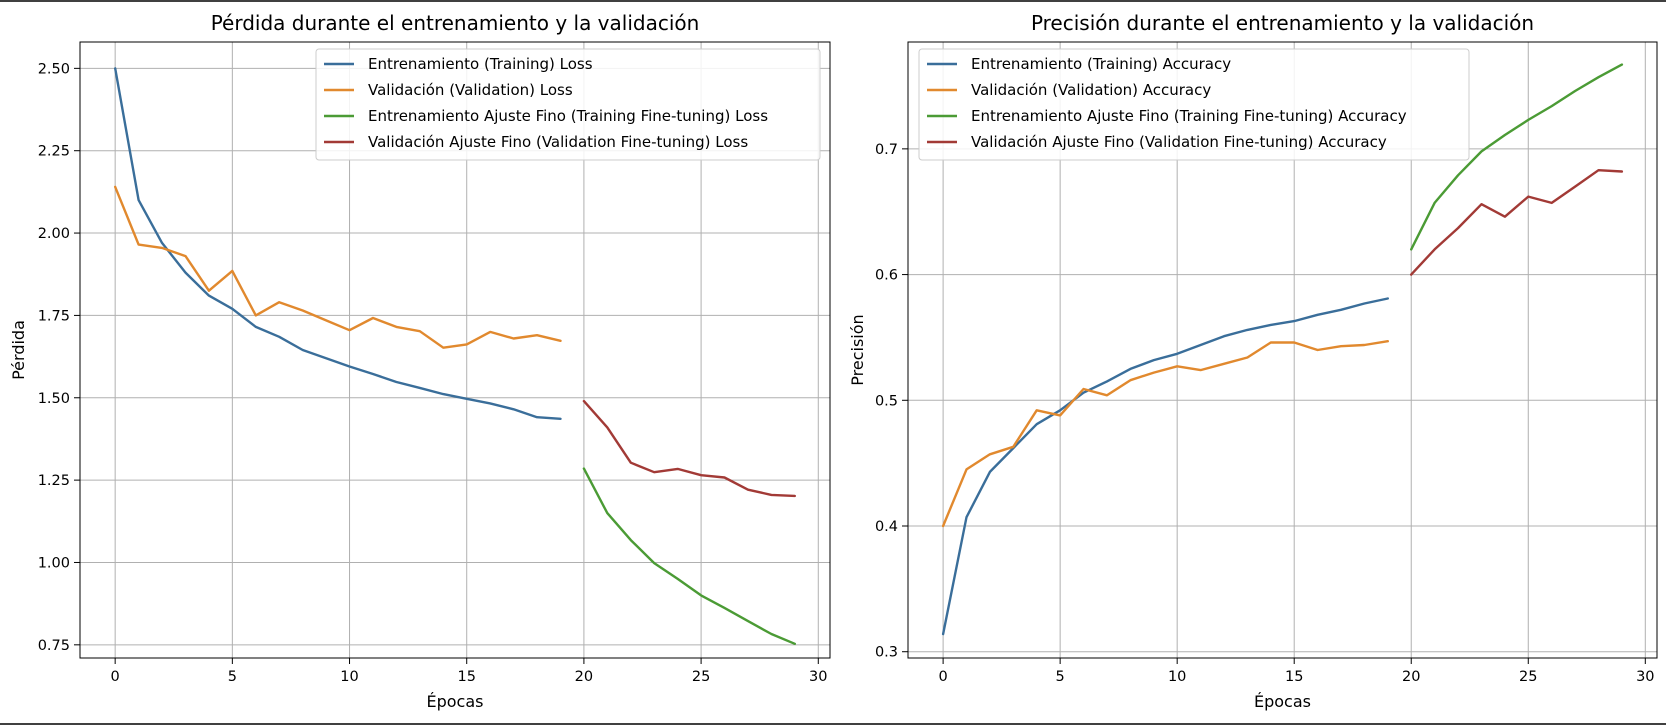  Describe the element at coordinates (886, 653) in the screenshot. I see `y-tick-label: 0.3` at that location.